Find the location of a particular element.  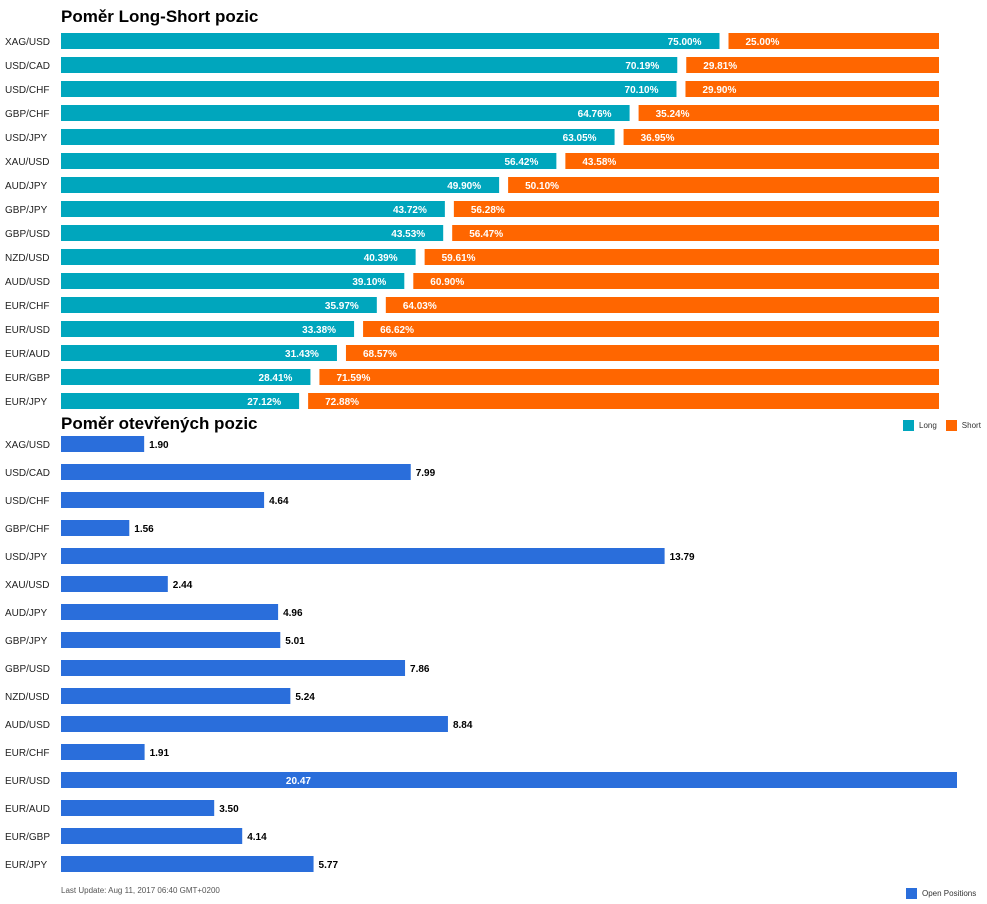

short-bar-xag-usd is located at coordinates (833, 41).